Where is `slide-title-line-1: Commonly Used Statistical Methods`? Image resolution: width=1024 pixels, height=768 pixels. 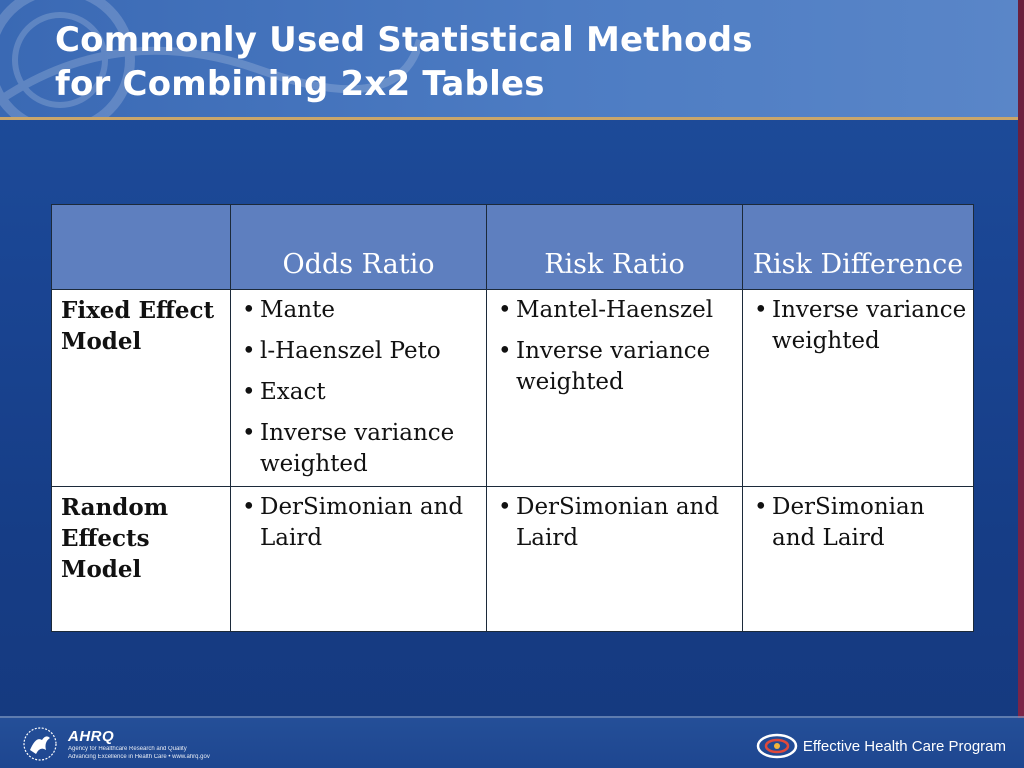 slide-title-line-1: Commonly Used Statistical Methods is located at coordinates (404, 40).